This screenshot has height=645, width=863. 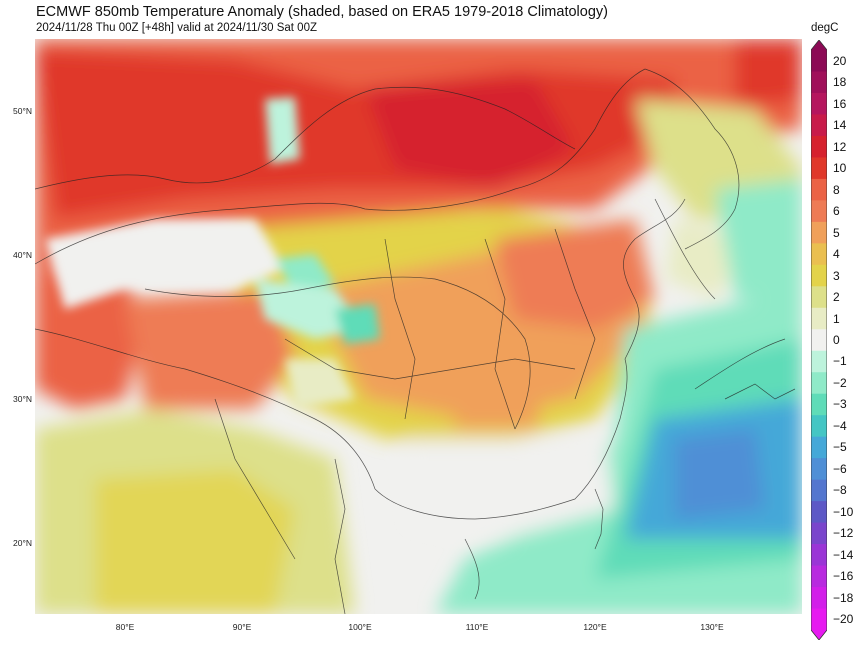 I want to click on colorbar-label: 20, so click(x=840, y=60).